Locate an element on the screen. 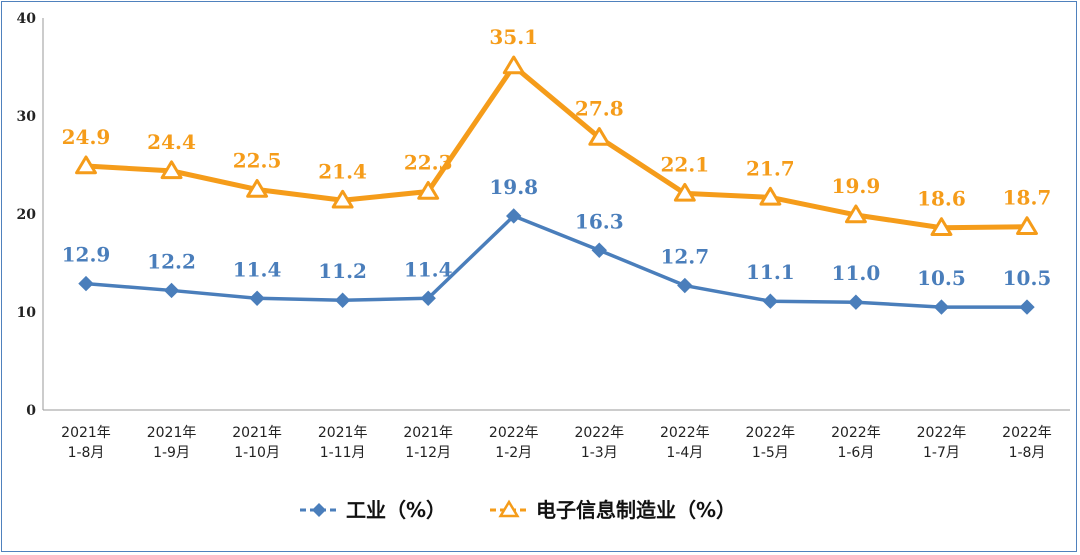 This screenshot has width=1080, height=555. data-label: 11.1 is located at coordinates (770, 272).